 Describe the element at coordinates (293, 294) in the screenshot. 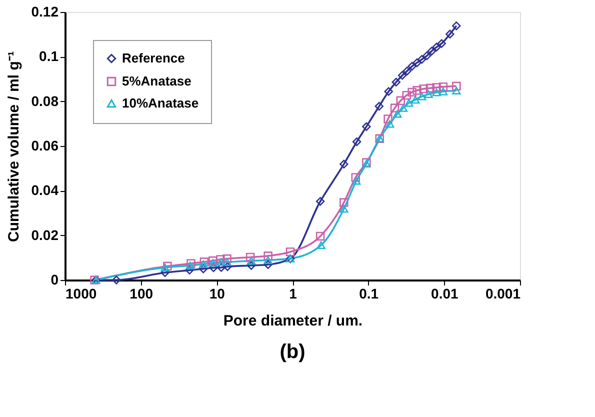

I see `x-tick-label: 1` at that location.